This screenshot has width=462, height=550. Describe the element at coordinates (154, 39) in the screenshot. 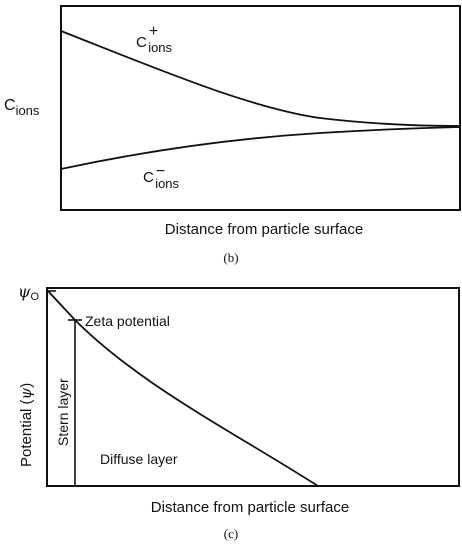

I see `positive-ion-label: C+ ions` at that location.